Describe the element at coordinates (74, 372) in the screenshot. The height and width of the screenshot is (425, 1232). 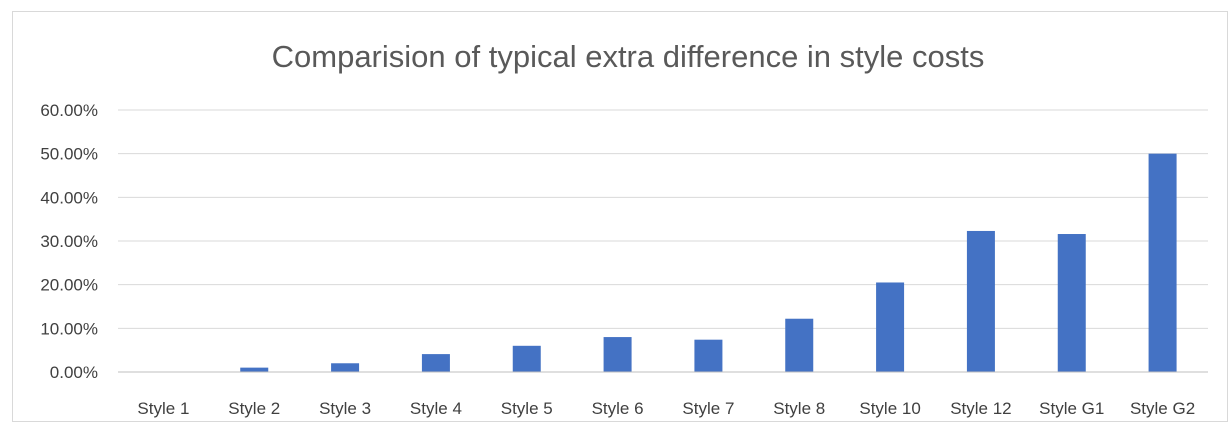
I see `y-tick-label: 0.00%` at that location.